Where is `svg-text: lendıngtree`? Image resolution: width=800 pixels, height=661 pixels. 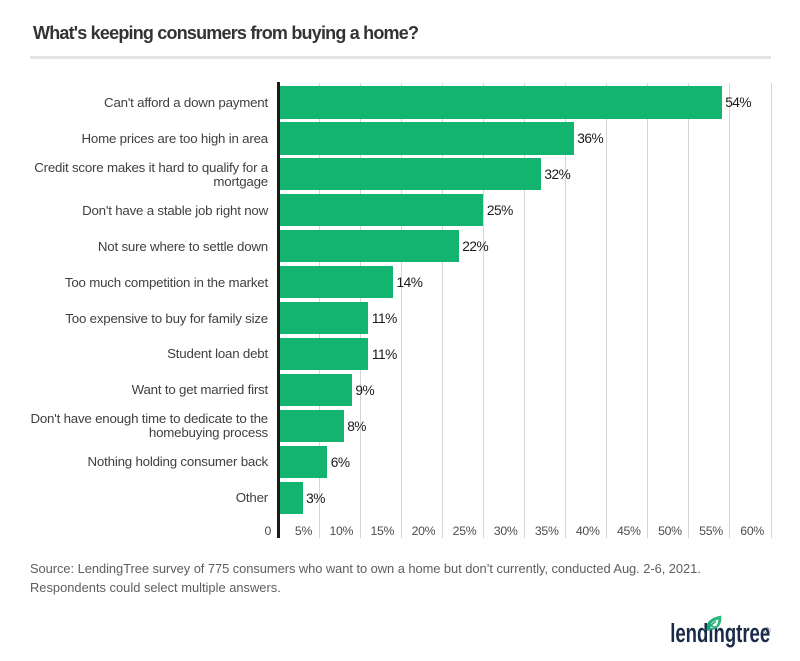 svg-text: lendıngtree is located at coordinates (720, 634).